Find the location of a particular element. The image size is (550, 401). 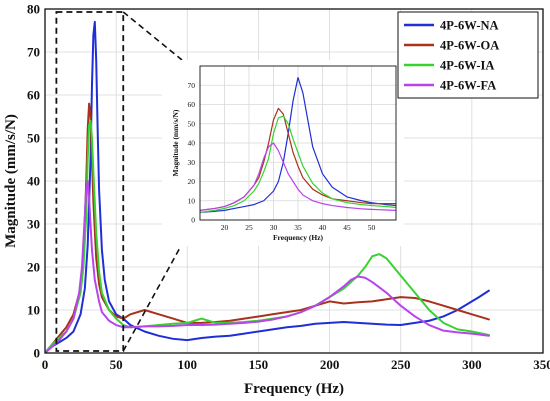

zoom-connector-top is located at coordinates (152, 36).